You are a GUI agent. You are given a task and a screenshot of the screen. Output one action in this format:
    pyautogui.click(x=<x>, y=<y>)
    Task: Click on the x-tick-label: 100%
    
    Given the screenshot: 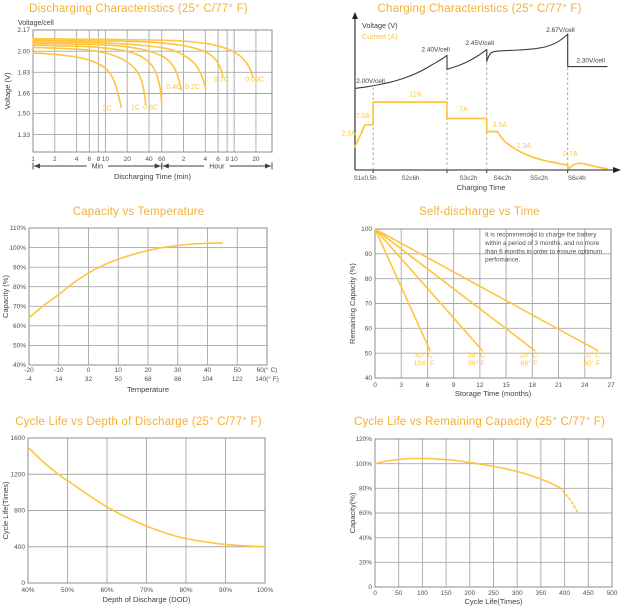 What is the action you would take?
    pyautogui.click(x=265, y=590)
    